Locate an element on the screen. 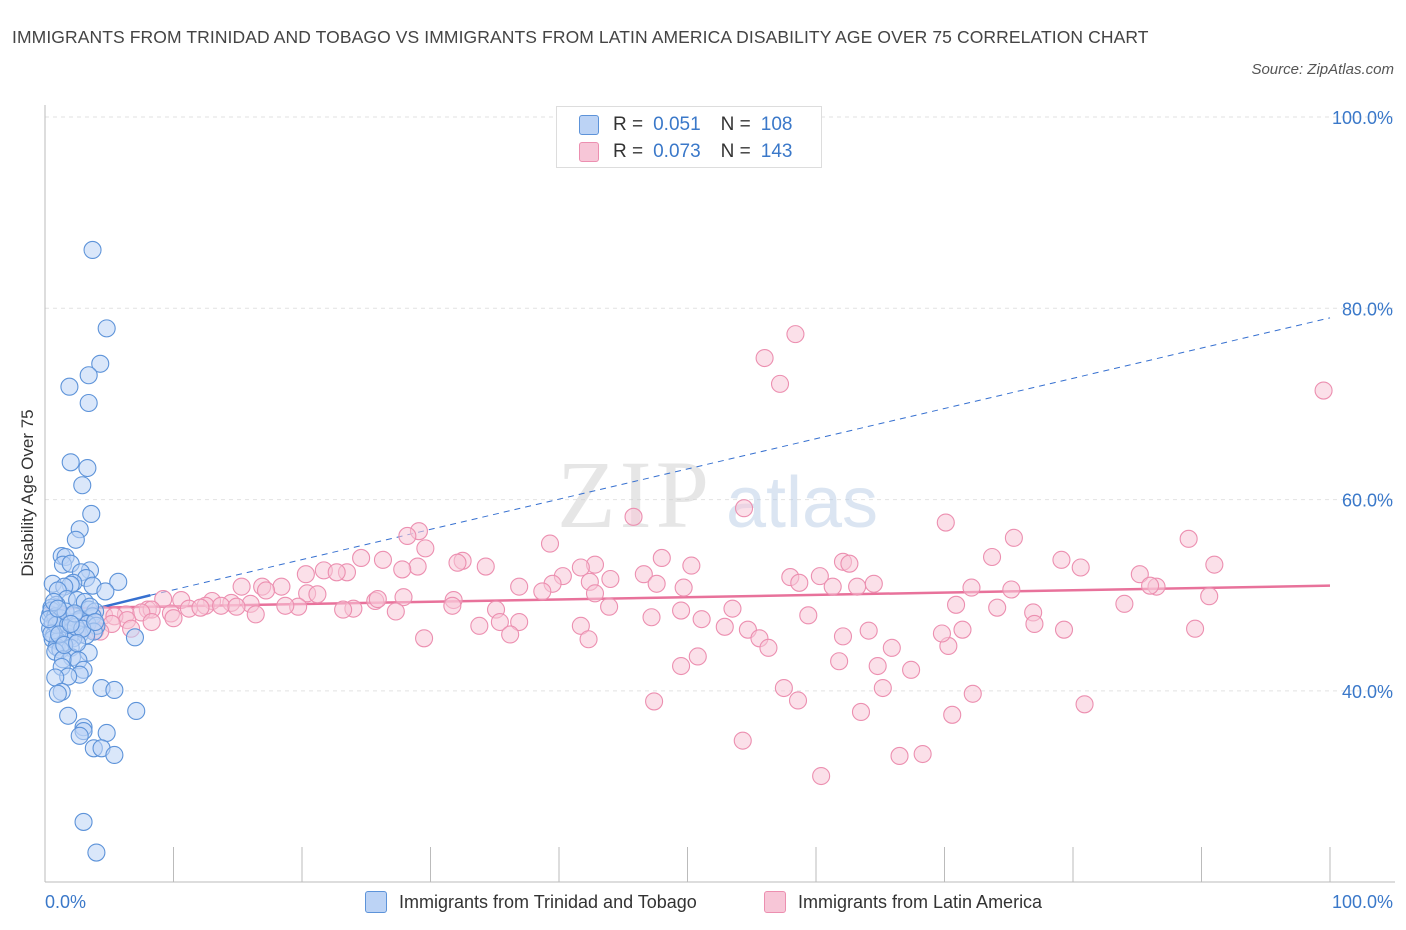 The width and height of the screenshot is (1406, 930). legend-r-label: R = is located at coordinates (628, 124).